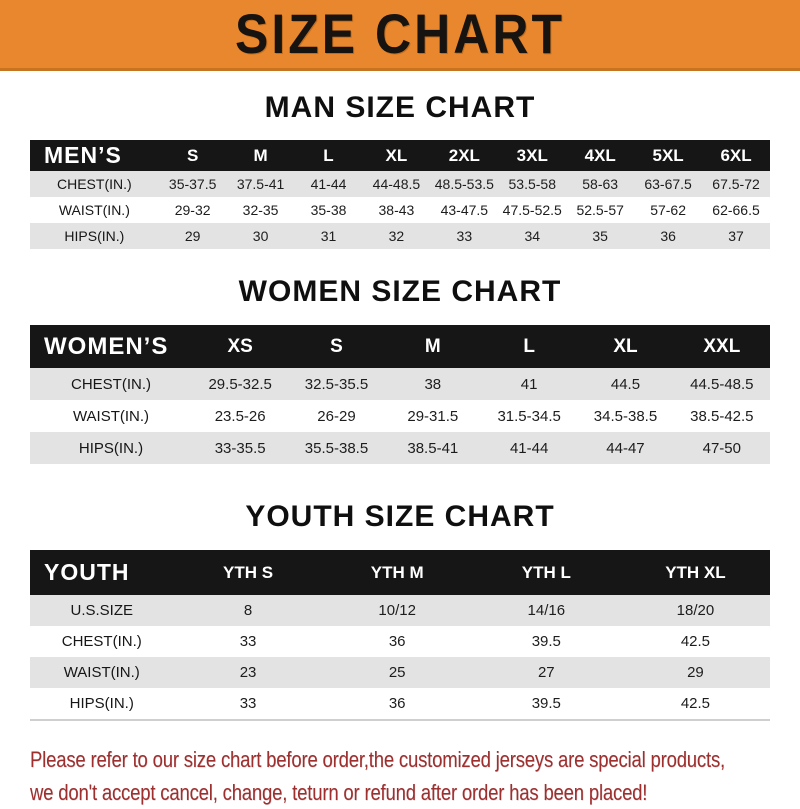  What do you see at coordinates (600, 236) in the screenshot?
I see `value-cell: 35` at bounding box center [600, 236].